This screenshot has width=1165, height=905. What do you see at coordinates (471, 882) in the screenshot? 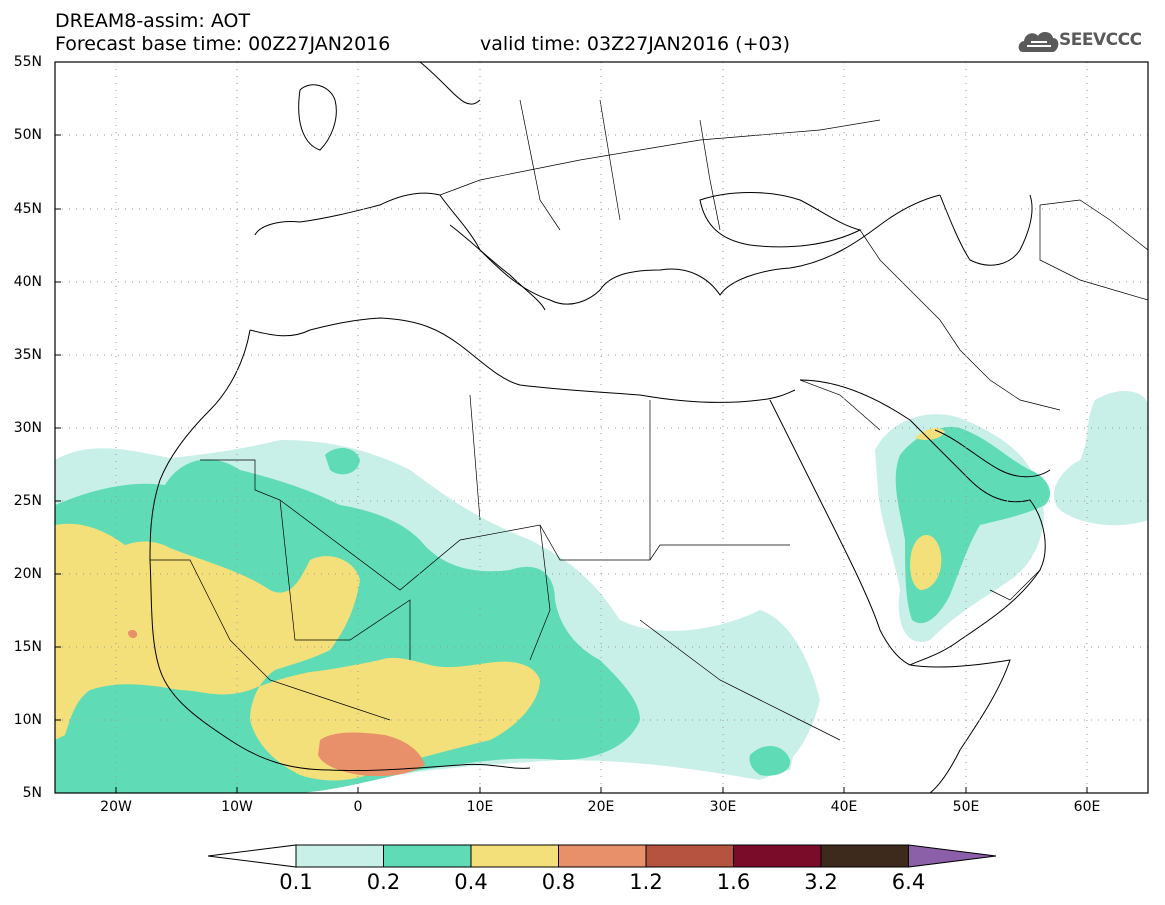
I see `colorbar-label: 0.4` at bounding box center [471, 882].